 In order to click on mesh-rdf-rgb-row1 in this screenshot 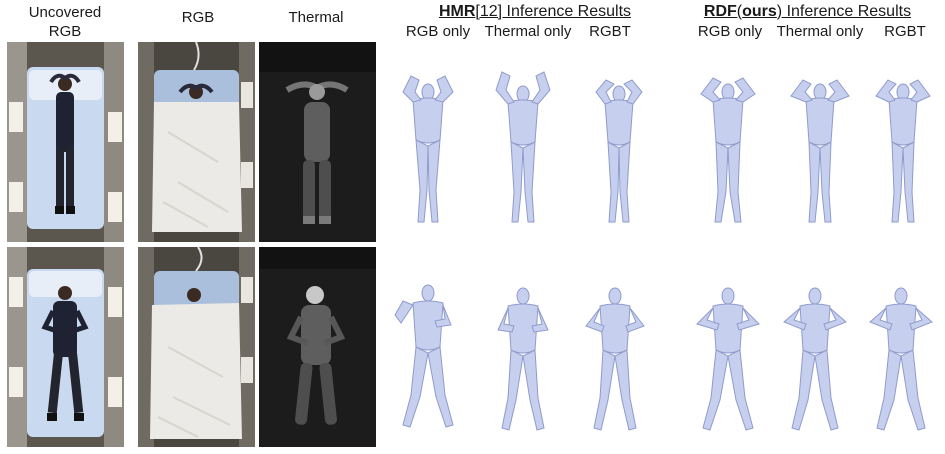, I will do `click(728, 150)`.